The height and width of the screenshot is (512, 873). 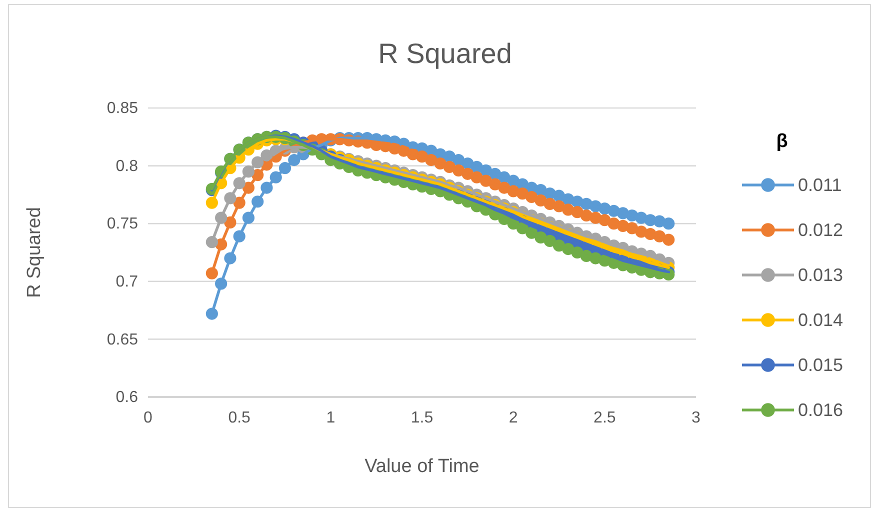 I want to click on legend-label: 0.013, so click(x=821, y=275).